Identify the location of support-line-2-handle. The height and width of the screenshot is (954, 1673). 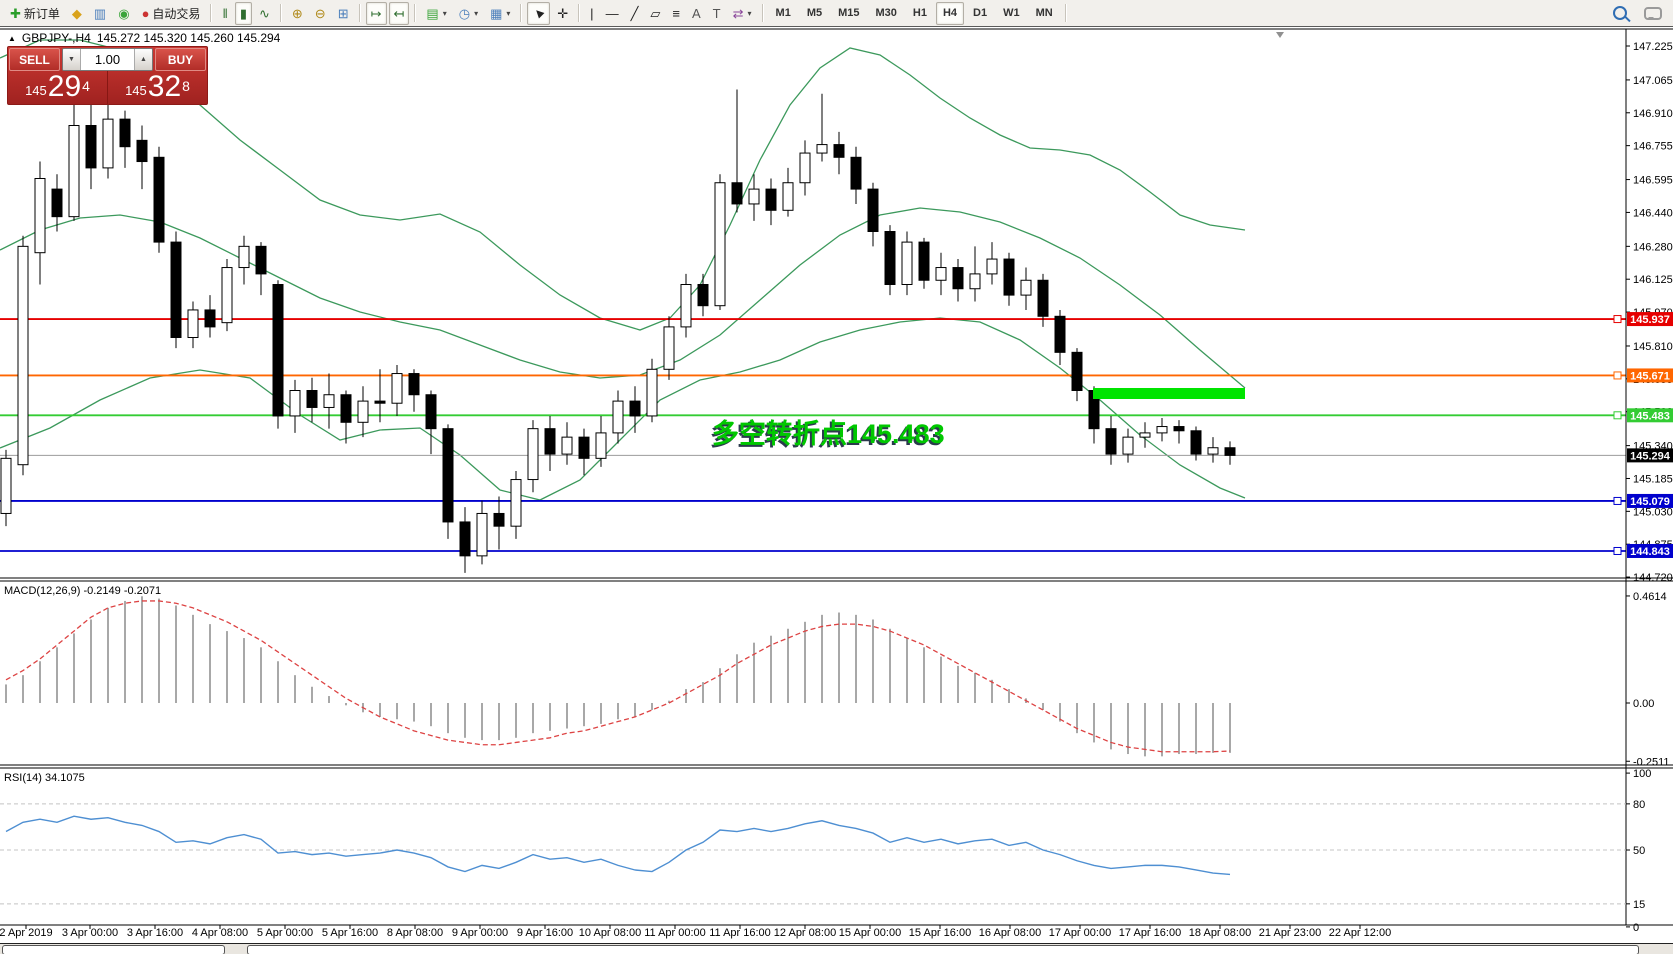
(1617, 550).